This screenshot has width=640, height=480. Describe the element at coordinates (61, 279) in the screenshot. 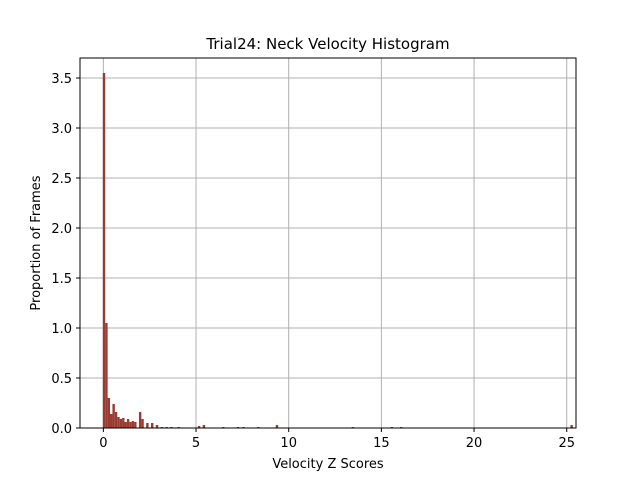

I see `y-tick-label: 1.5` at that location.